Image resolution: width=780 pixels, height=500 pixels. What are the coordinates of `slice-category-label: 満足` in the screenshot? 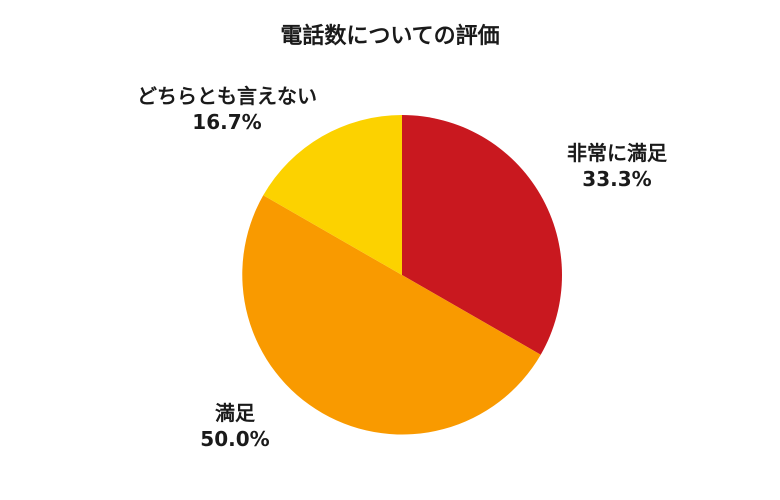 It's located at (235, 413).